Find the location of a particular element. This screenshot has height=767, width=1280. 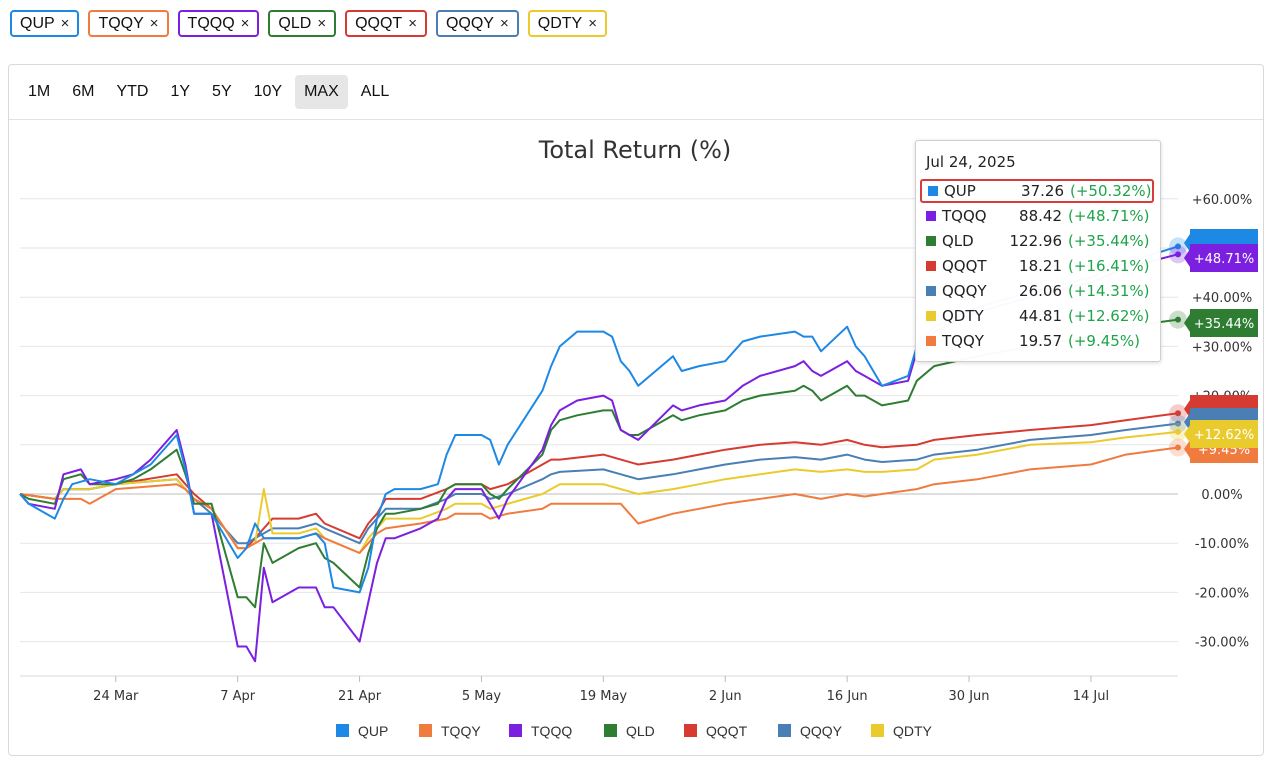

tooltip-series-name: TQQQ is located at coordinates (964, 216).